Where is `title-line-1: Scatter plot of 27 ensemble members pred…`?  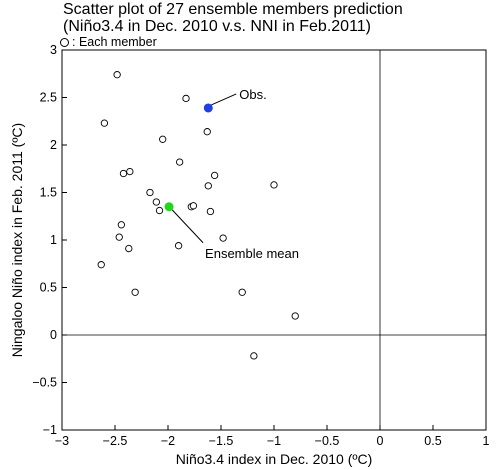
title-line-1: Scatter plot of 27 ensemble members pred… is located at coordinates (233, 9).